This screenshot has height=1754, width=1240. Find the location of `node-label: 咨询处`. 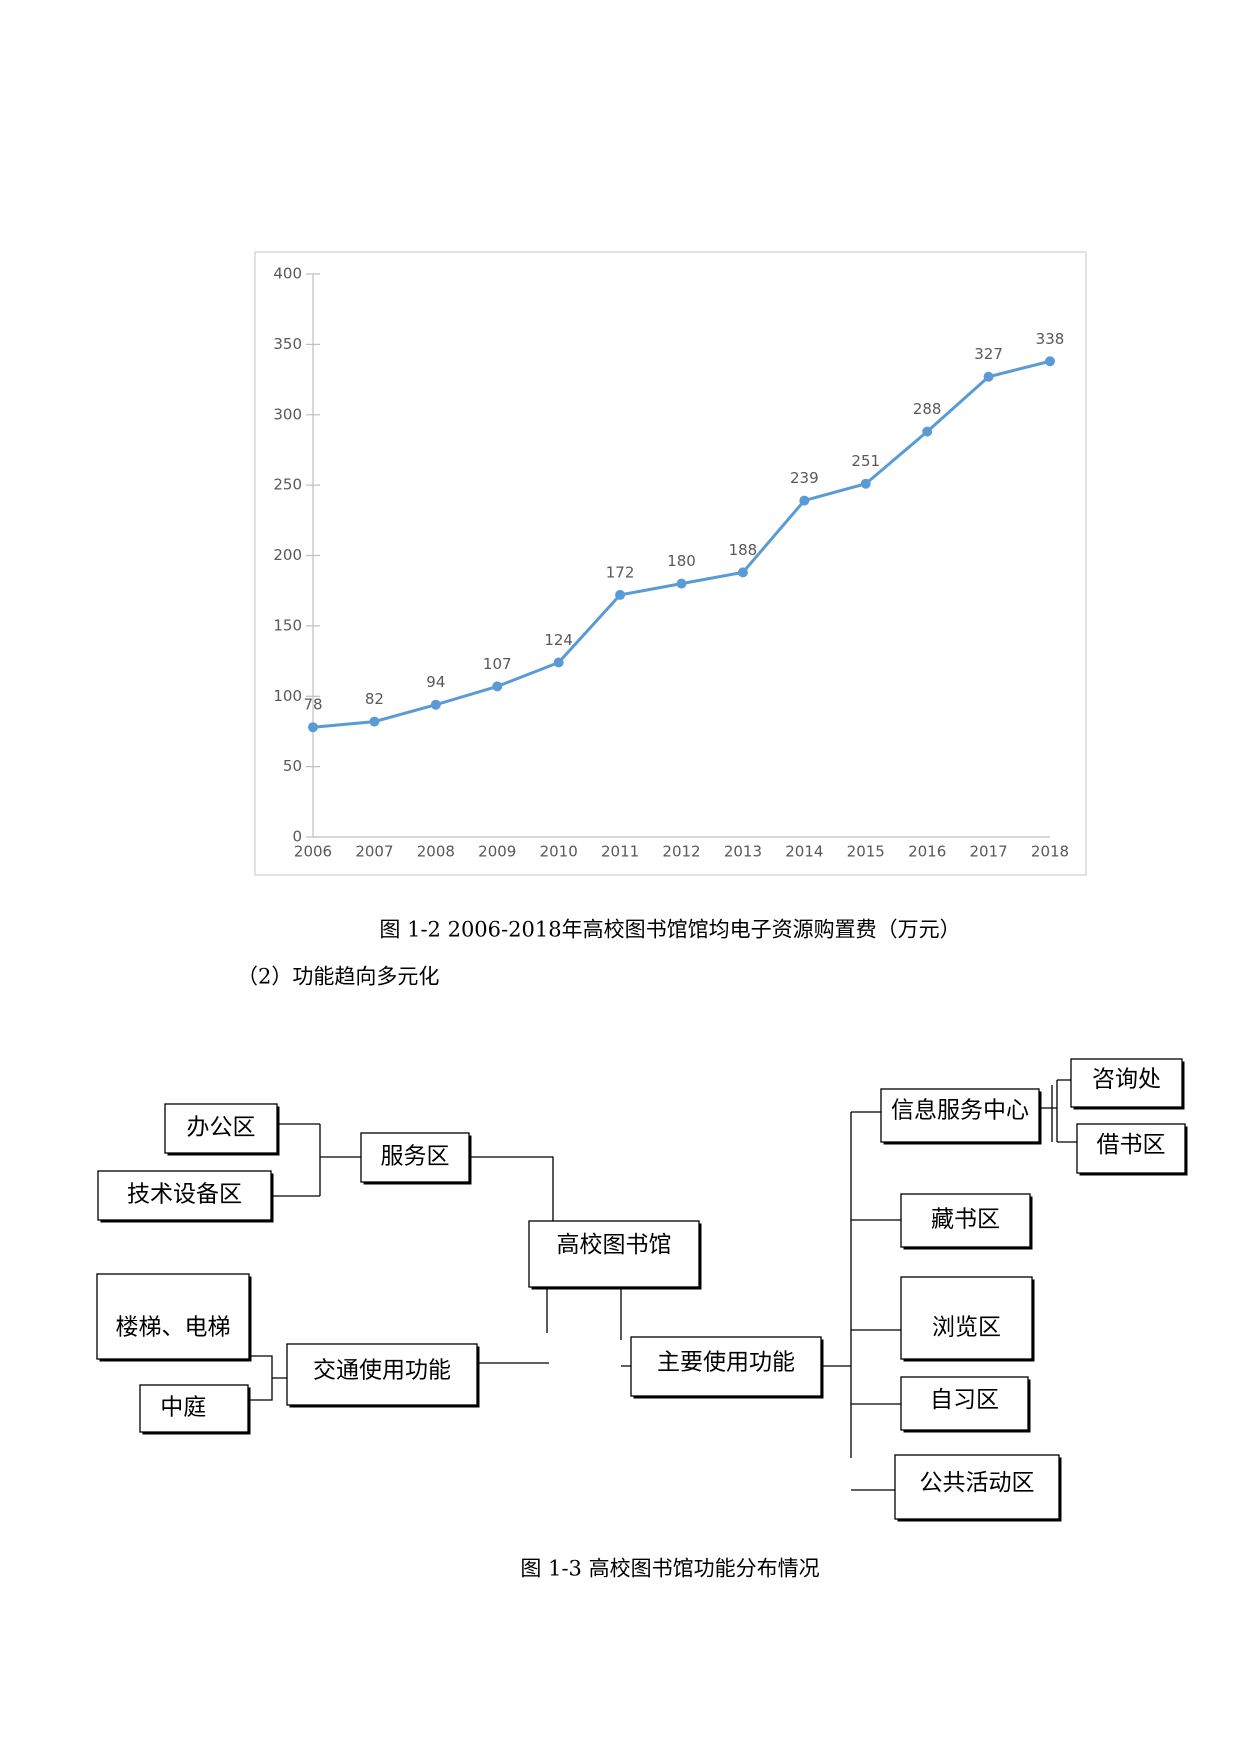

node-label: 咨询处 is located at coordinates (1126, 1080).